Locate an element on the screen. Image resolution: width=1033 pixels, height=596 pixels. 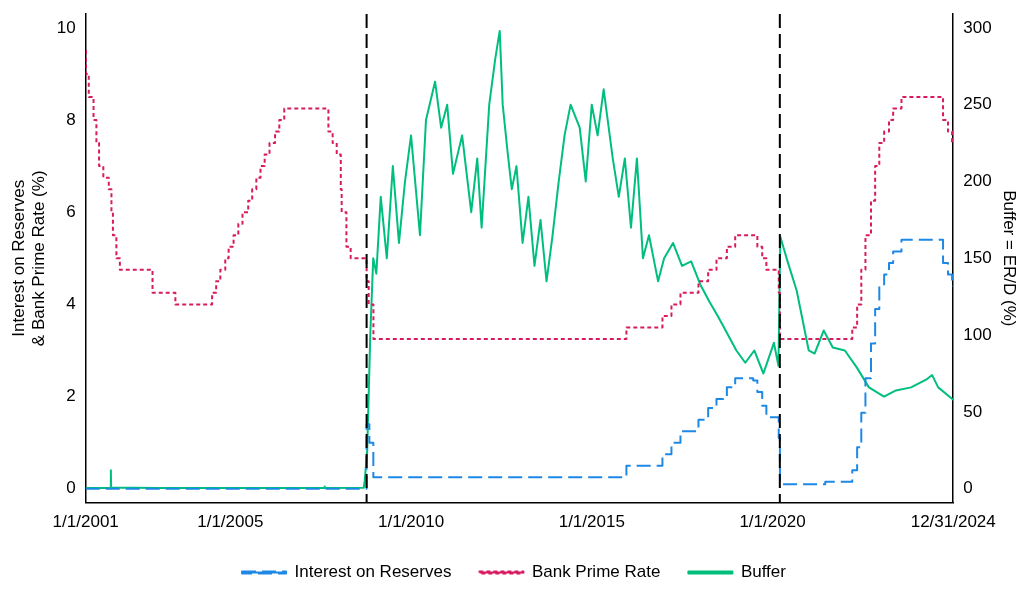
x-tick-label: 1/1/2010 is located at coordinates (411, 522).